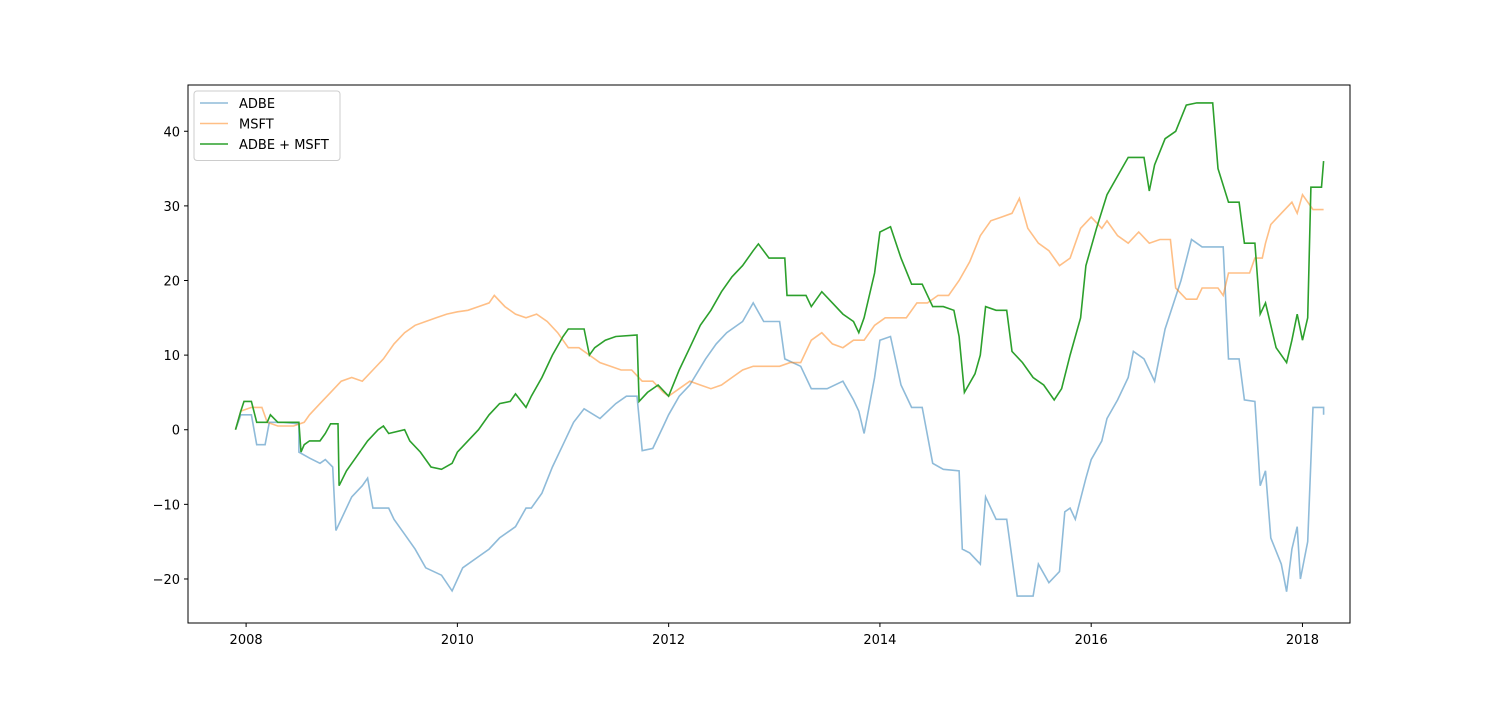 Image resolution: width=1500 pixels, height=704 pixels. I want to click on y-axis: −20 −10 0 10 20 30 40, so click(170, 356).